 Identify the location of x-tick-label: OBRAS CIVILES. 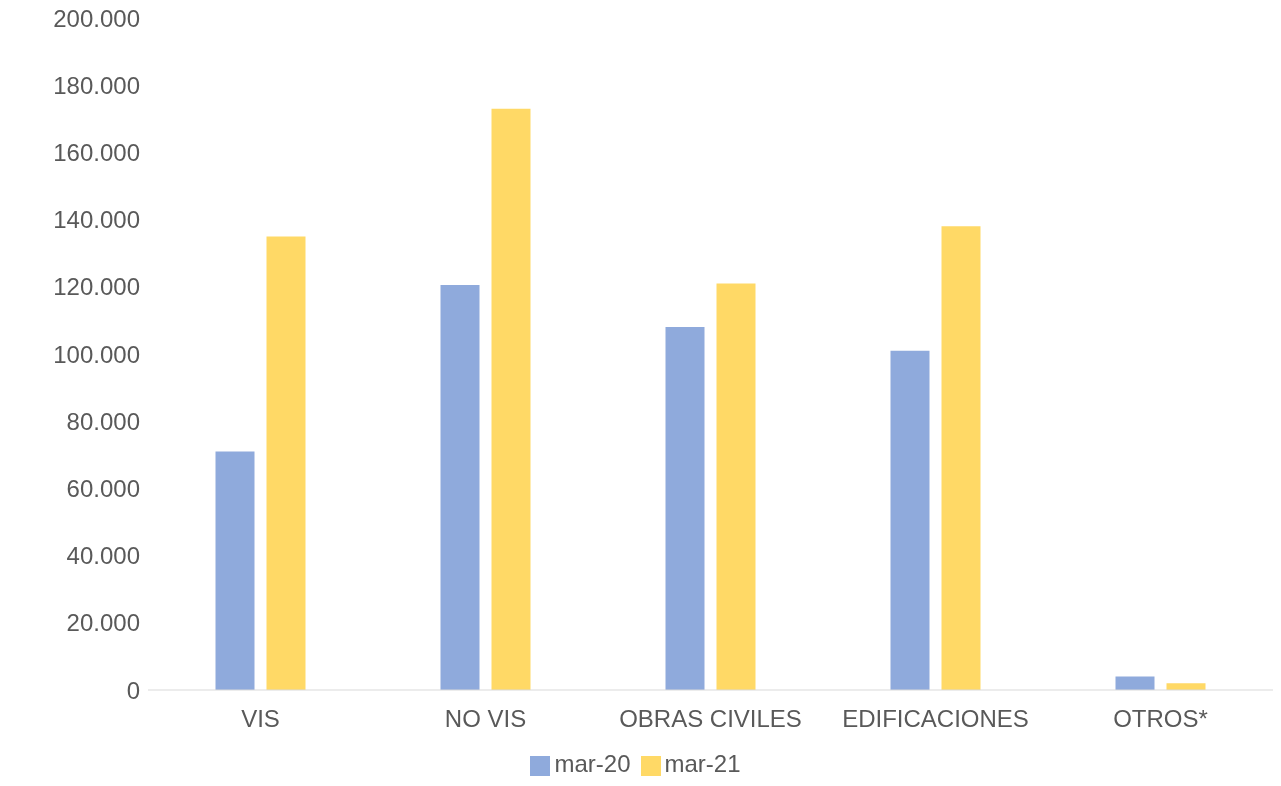
(710, 719).